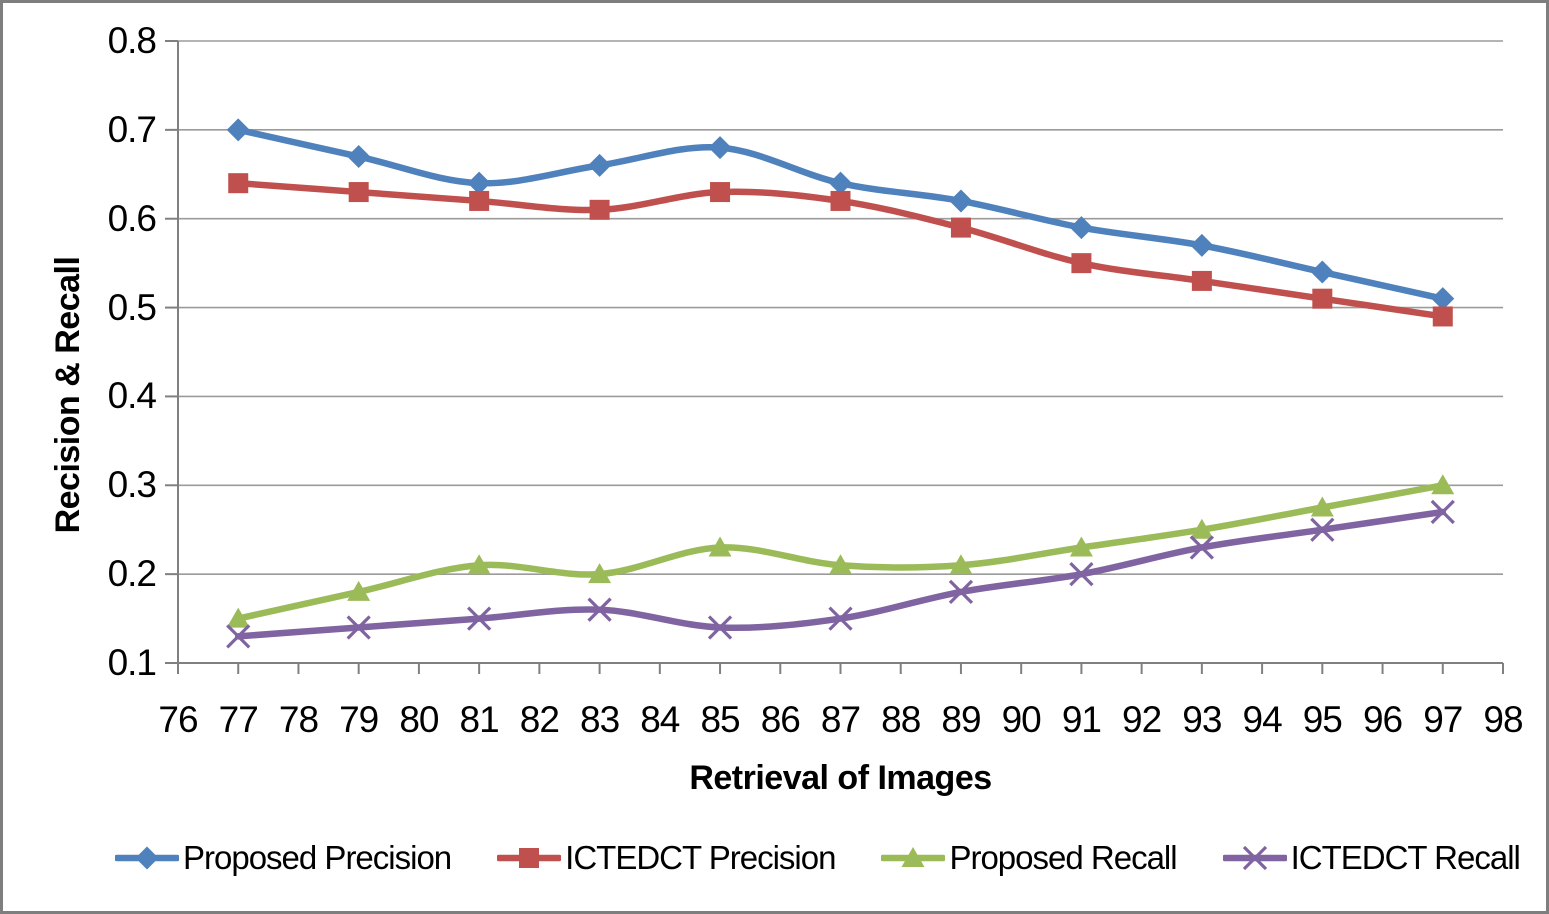  What do you see at coordinates (600, 719) in the screenshot?
I see `x-tick-label: 83` at bounding box center [600, 719].